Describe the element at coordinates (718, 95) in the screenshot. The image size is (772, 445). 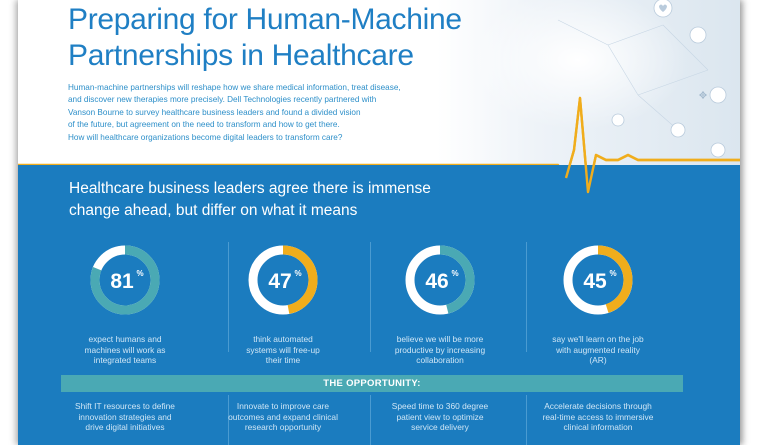
I see `medical-cross-icon` at that location.